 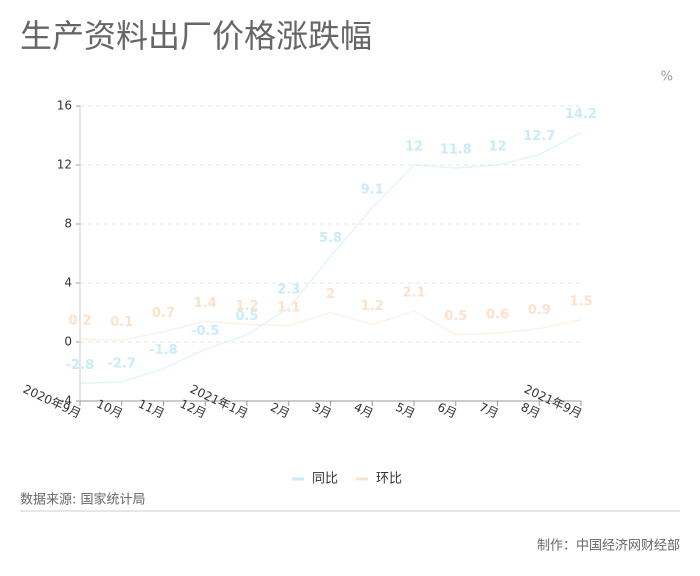 What do you see at coordinates (80, 365) in the screenshot?
I see `data-label: -2.8` at bounding box center [80, 365].